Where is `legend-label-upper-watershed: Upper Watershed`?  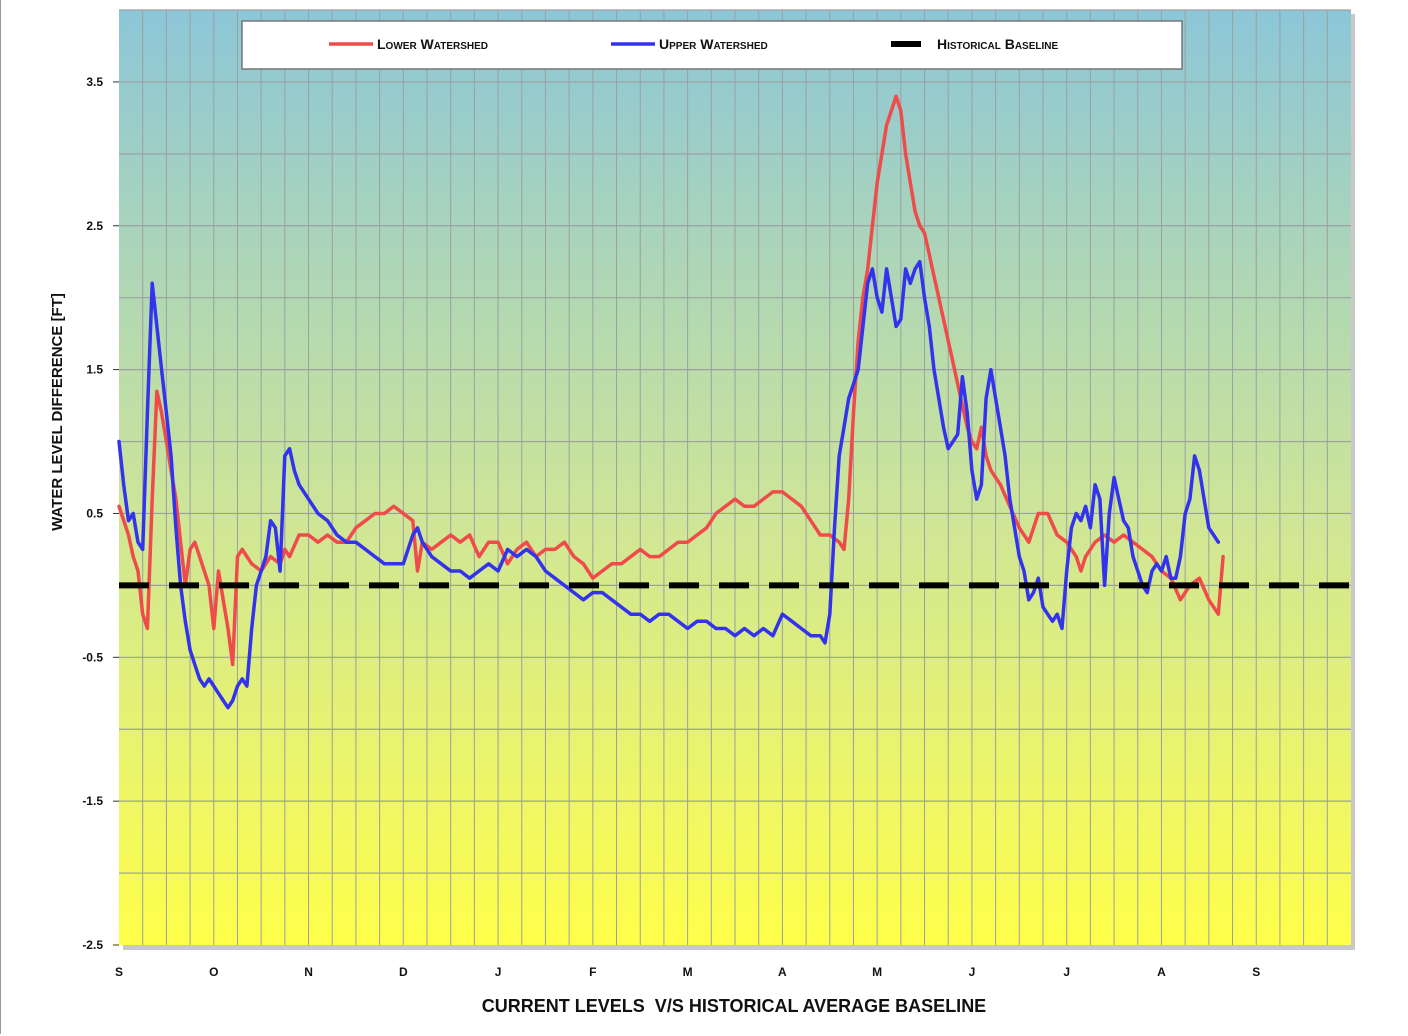
legend-label-upper-watershed: Upper Watershed is located at coordinates (713, 44).